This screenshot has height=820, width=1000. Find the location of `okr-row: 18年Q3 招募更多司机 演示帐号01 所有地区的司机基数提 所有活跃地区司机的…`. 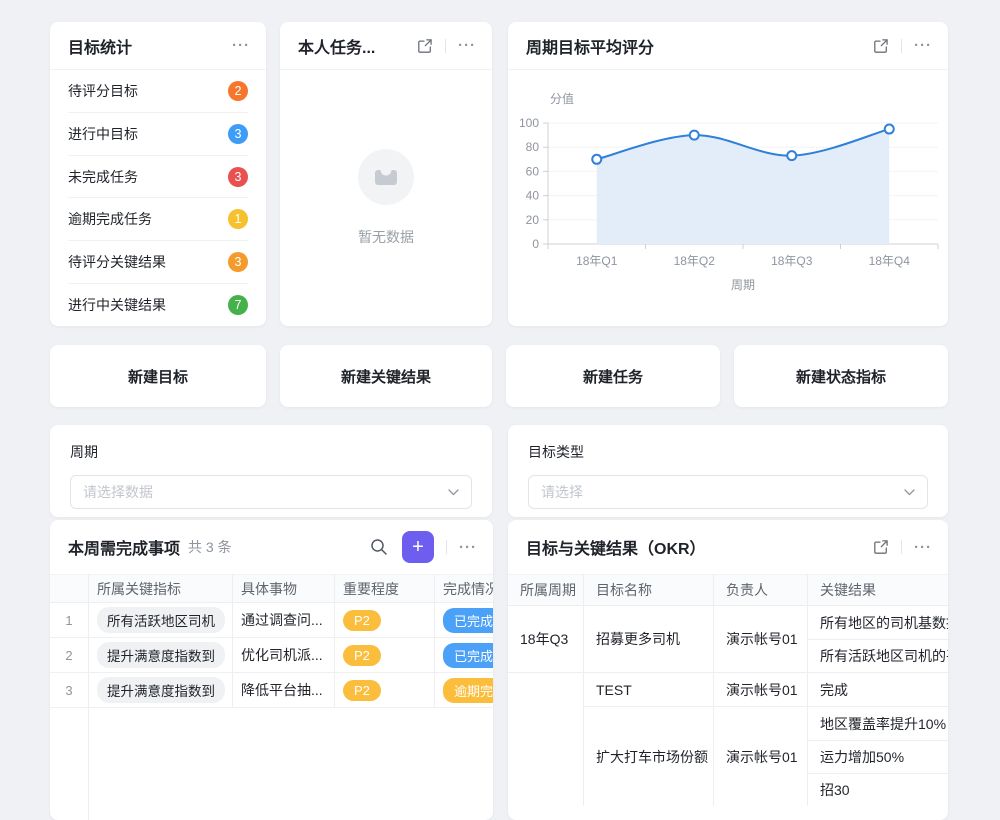

okr-row: 18年Q3 招募更多司机 演示帐号01 所有地区的司机基数提 所有活跃地区司机的… is located at coordinates (728, 639).